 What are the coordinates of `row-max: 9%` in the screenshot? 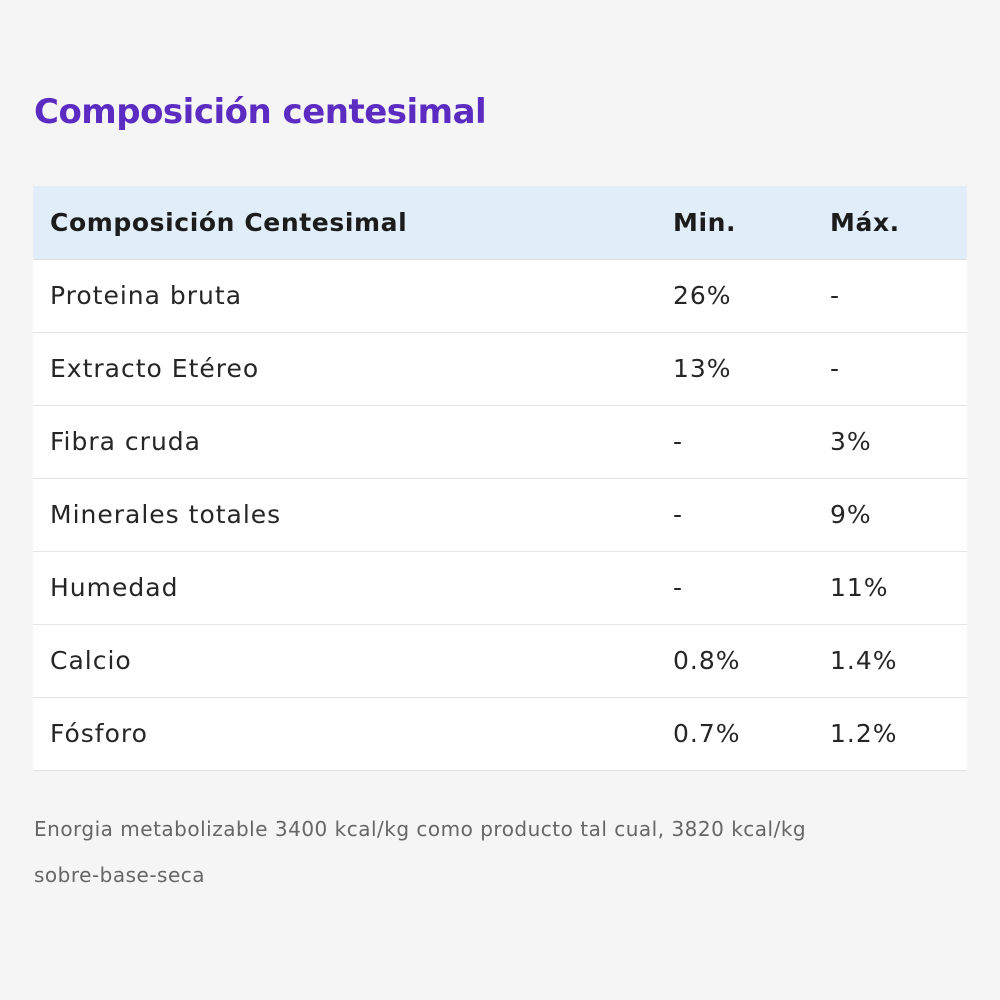 It's located at (890, 515).